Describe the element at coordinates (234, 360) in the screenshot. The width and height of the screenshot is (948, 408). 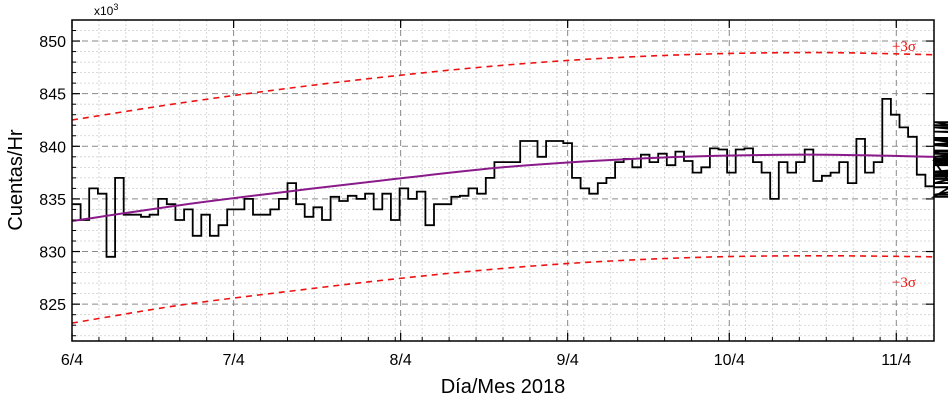
I see `x-tick-label: 7/4` at that location.